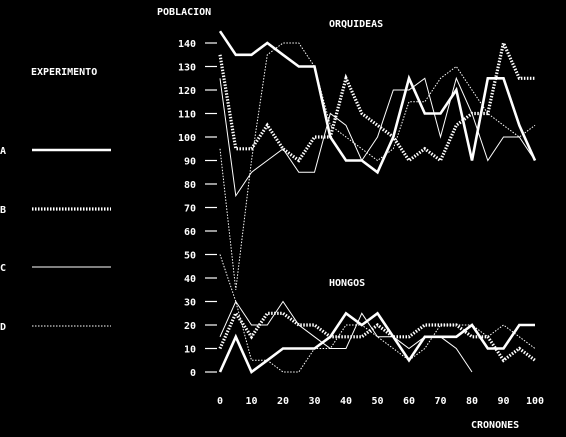 The width and height of the screenshot is (566, 437). I want to click on x-tick-label: 80, so click(472, 401).